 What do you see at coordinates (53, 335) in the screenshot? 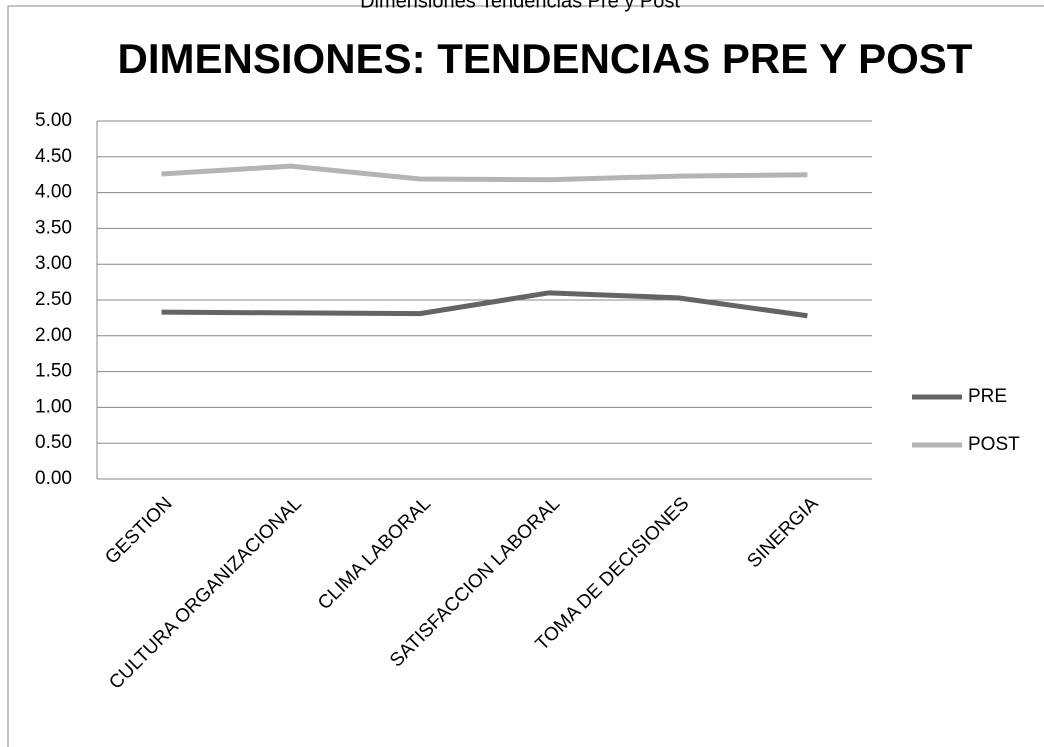
I see `y-tick-label: 2.00` at bounding box center [53, 335].